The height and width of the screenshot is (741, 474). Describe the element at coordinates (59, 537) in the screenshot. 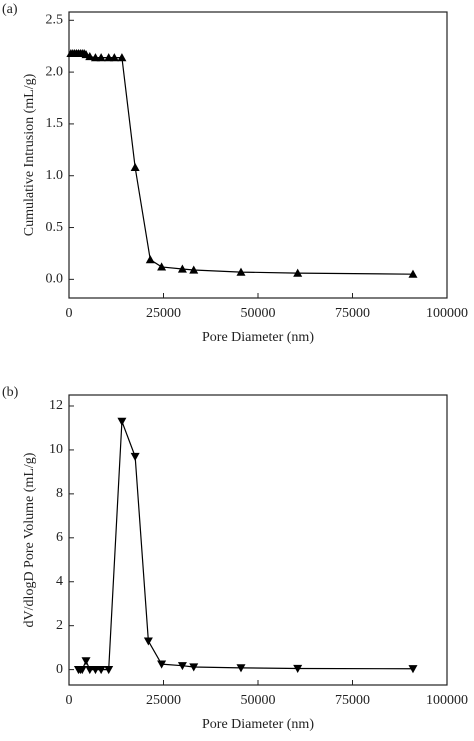

I see `y-tick-label: 6` at that location.